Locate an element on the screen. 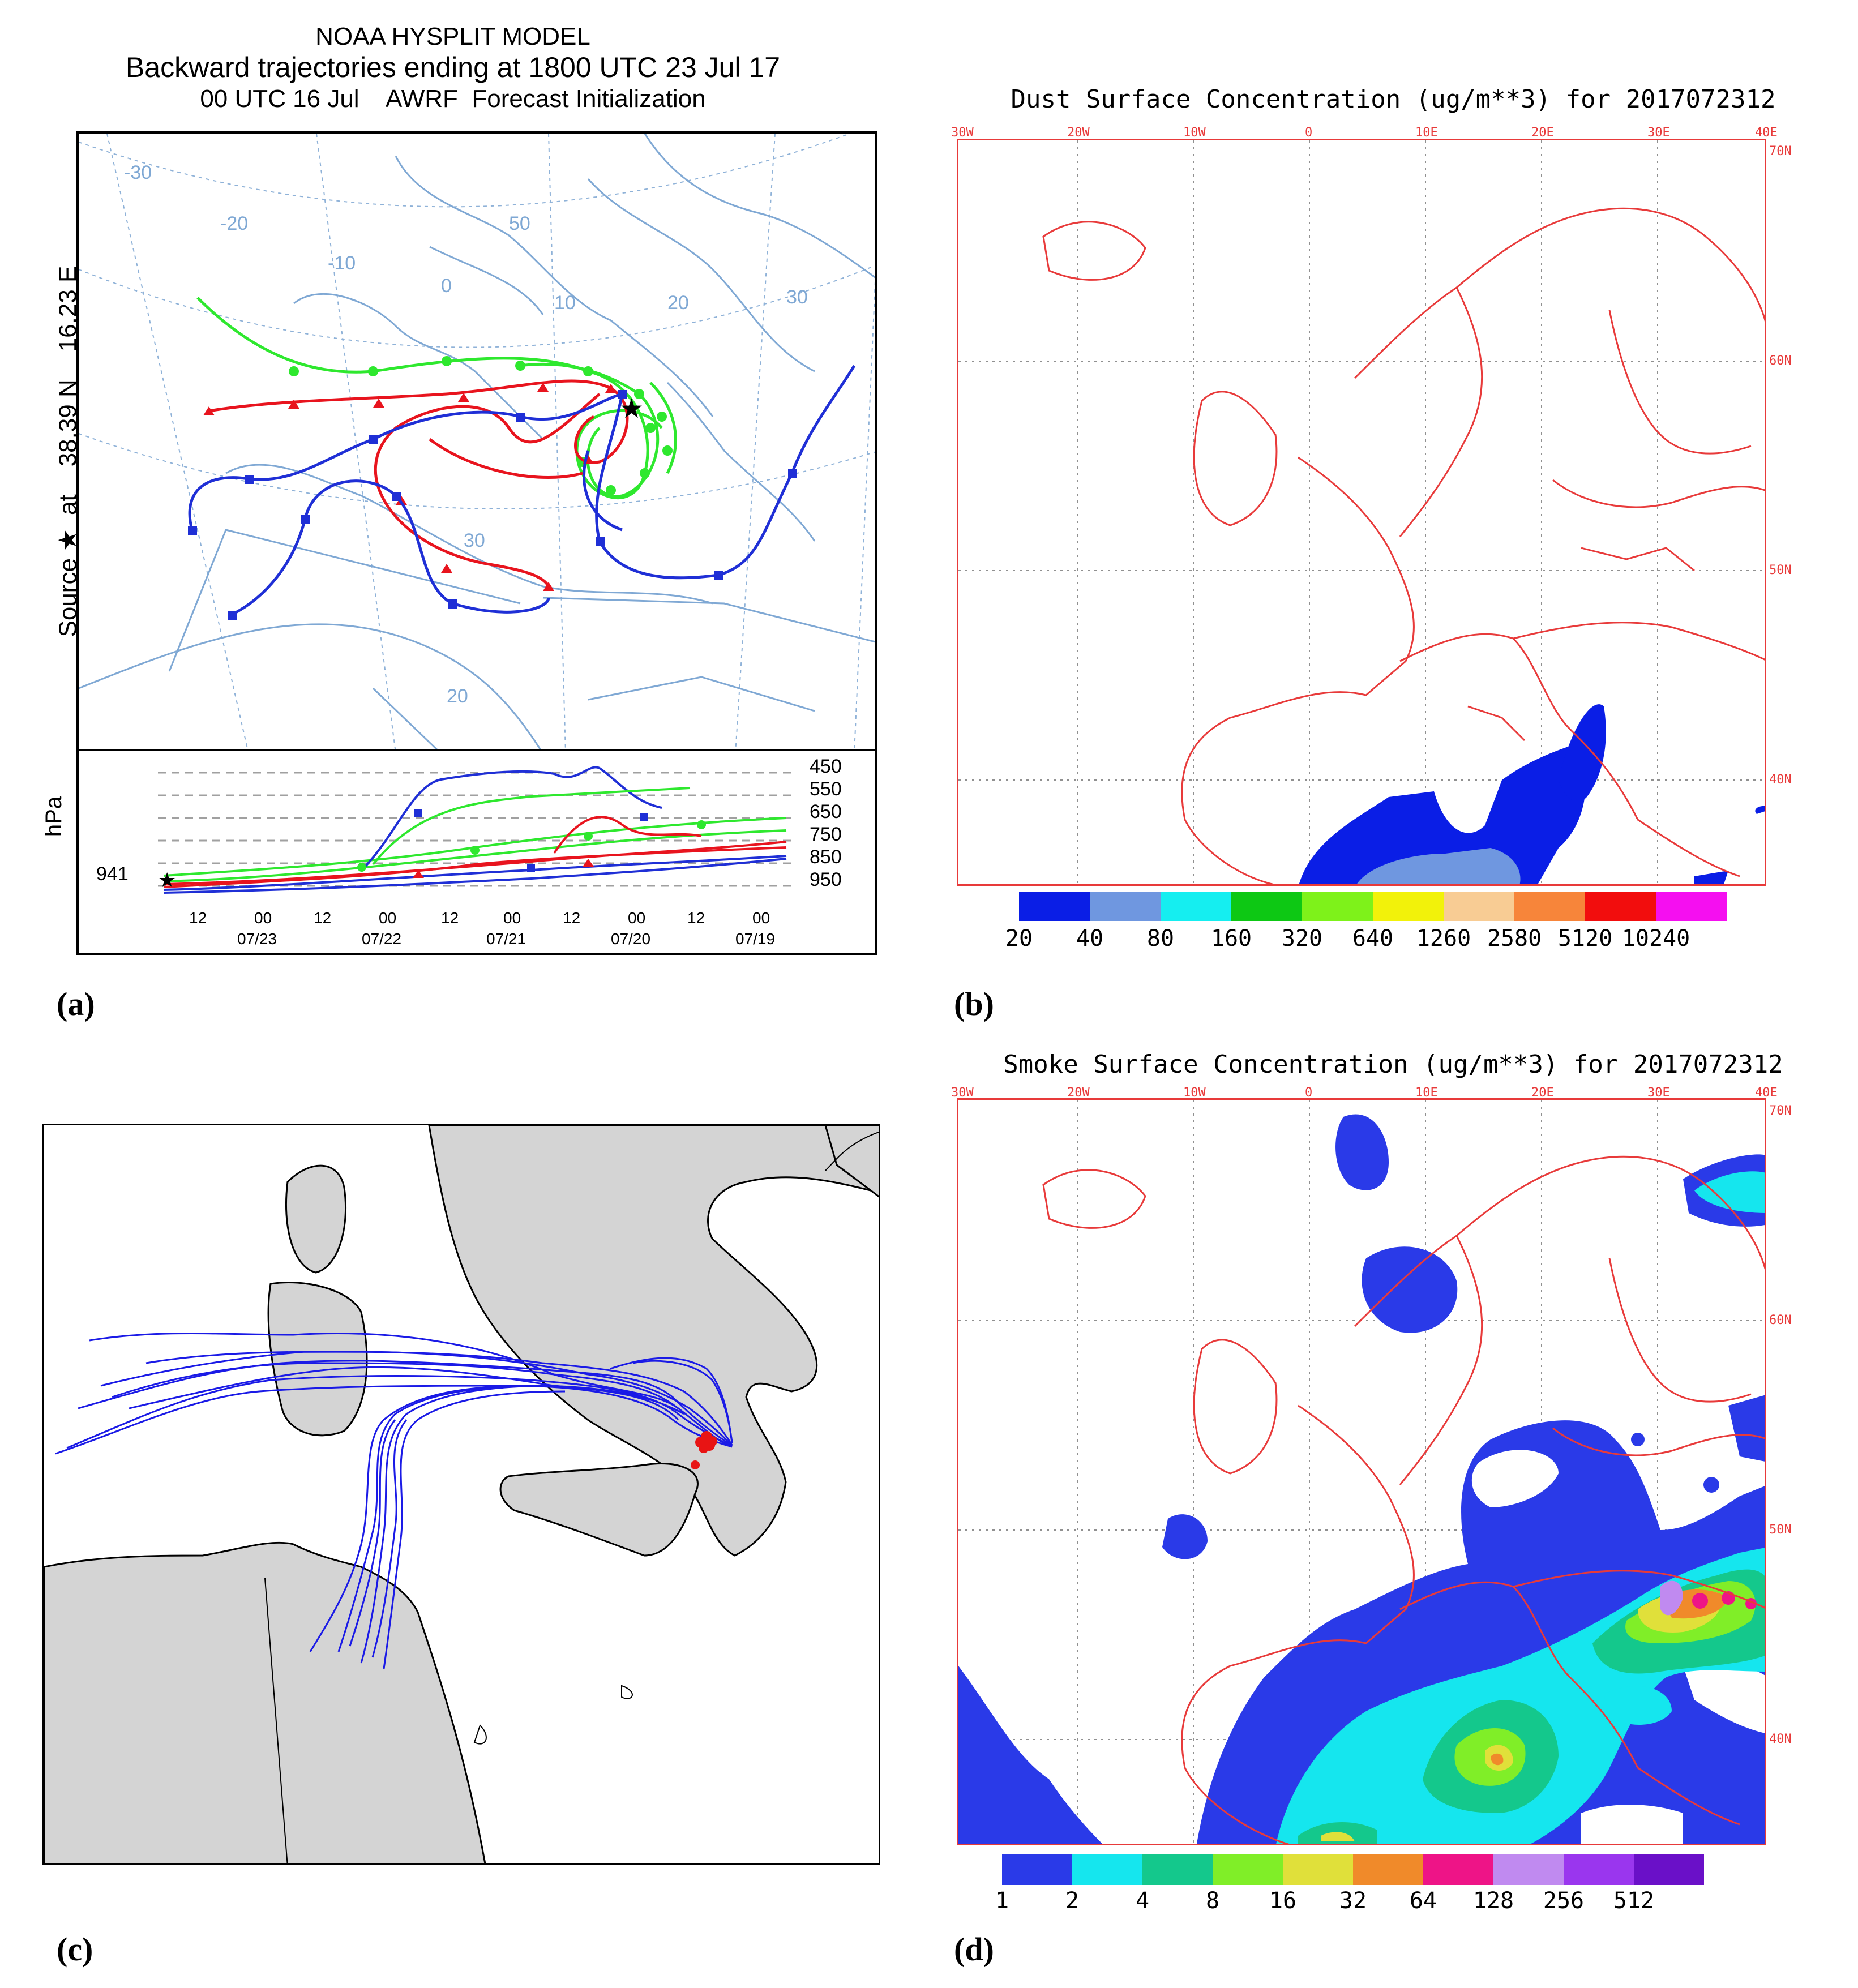 The width and height of the screenshot is (1858, 1988). legend-value: 2 is located at coordinates (1073, 1901).